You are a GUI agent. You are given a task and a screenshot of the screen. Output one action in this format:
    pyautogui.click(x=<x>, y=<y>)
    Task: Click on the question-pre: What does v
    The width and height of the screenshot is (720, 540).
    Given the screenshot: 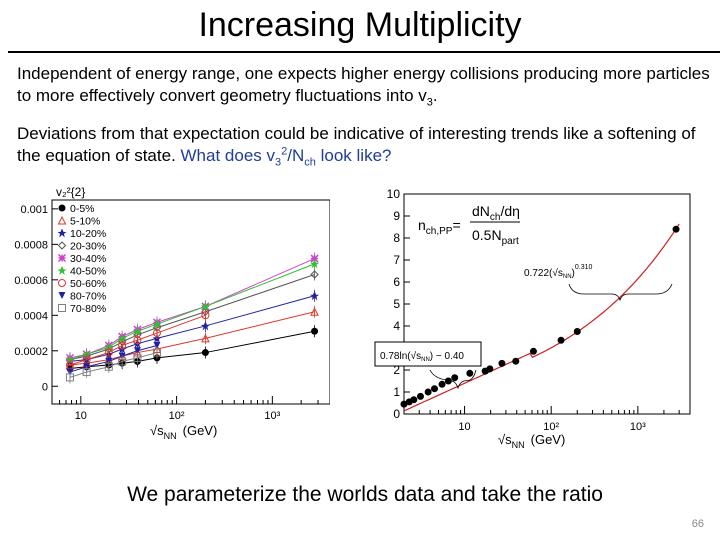 What is the action you would take?
    pyautogui.click(x=228, y=155)
    